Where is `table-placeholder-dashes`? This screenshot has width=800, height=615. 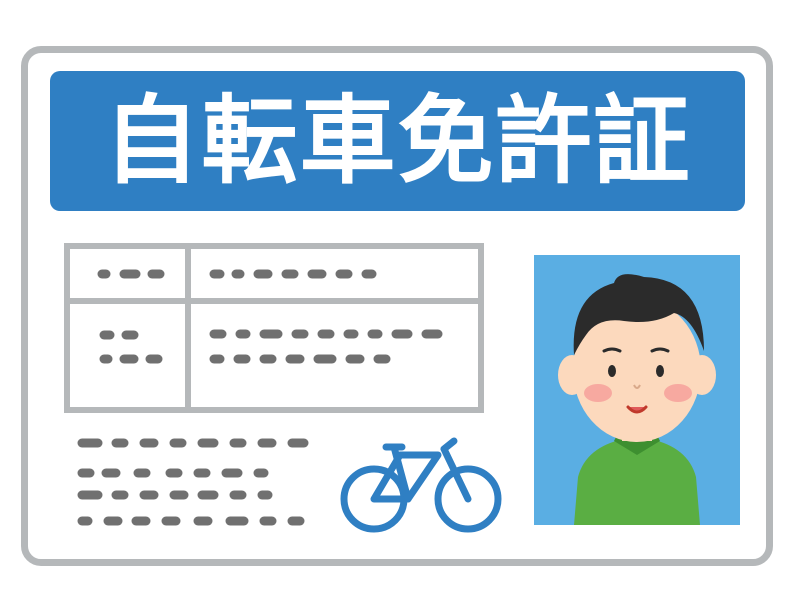 table-placeholder-dashes is located at coordinates (270, 316).